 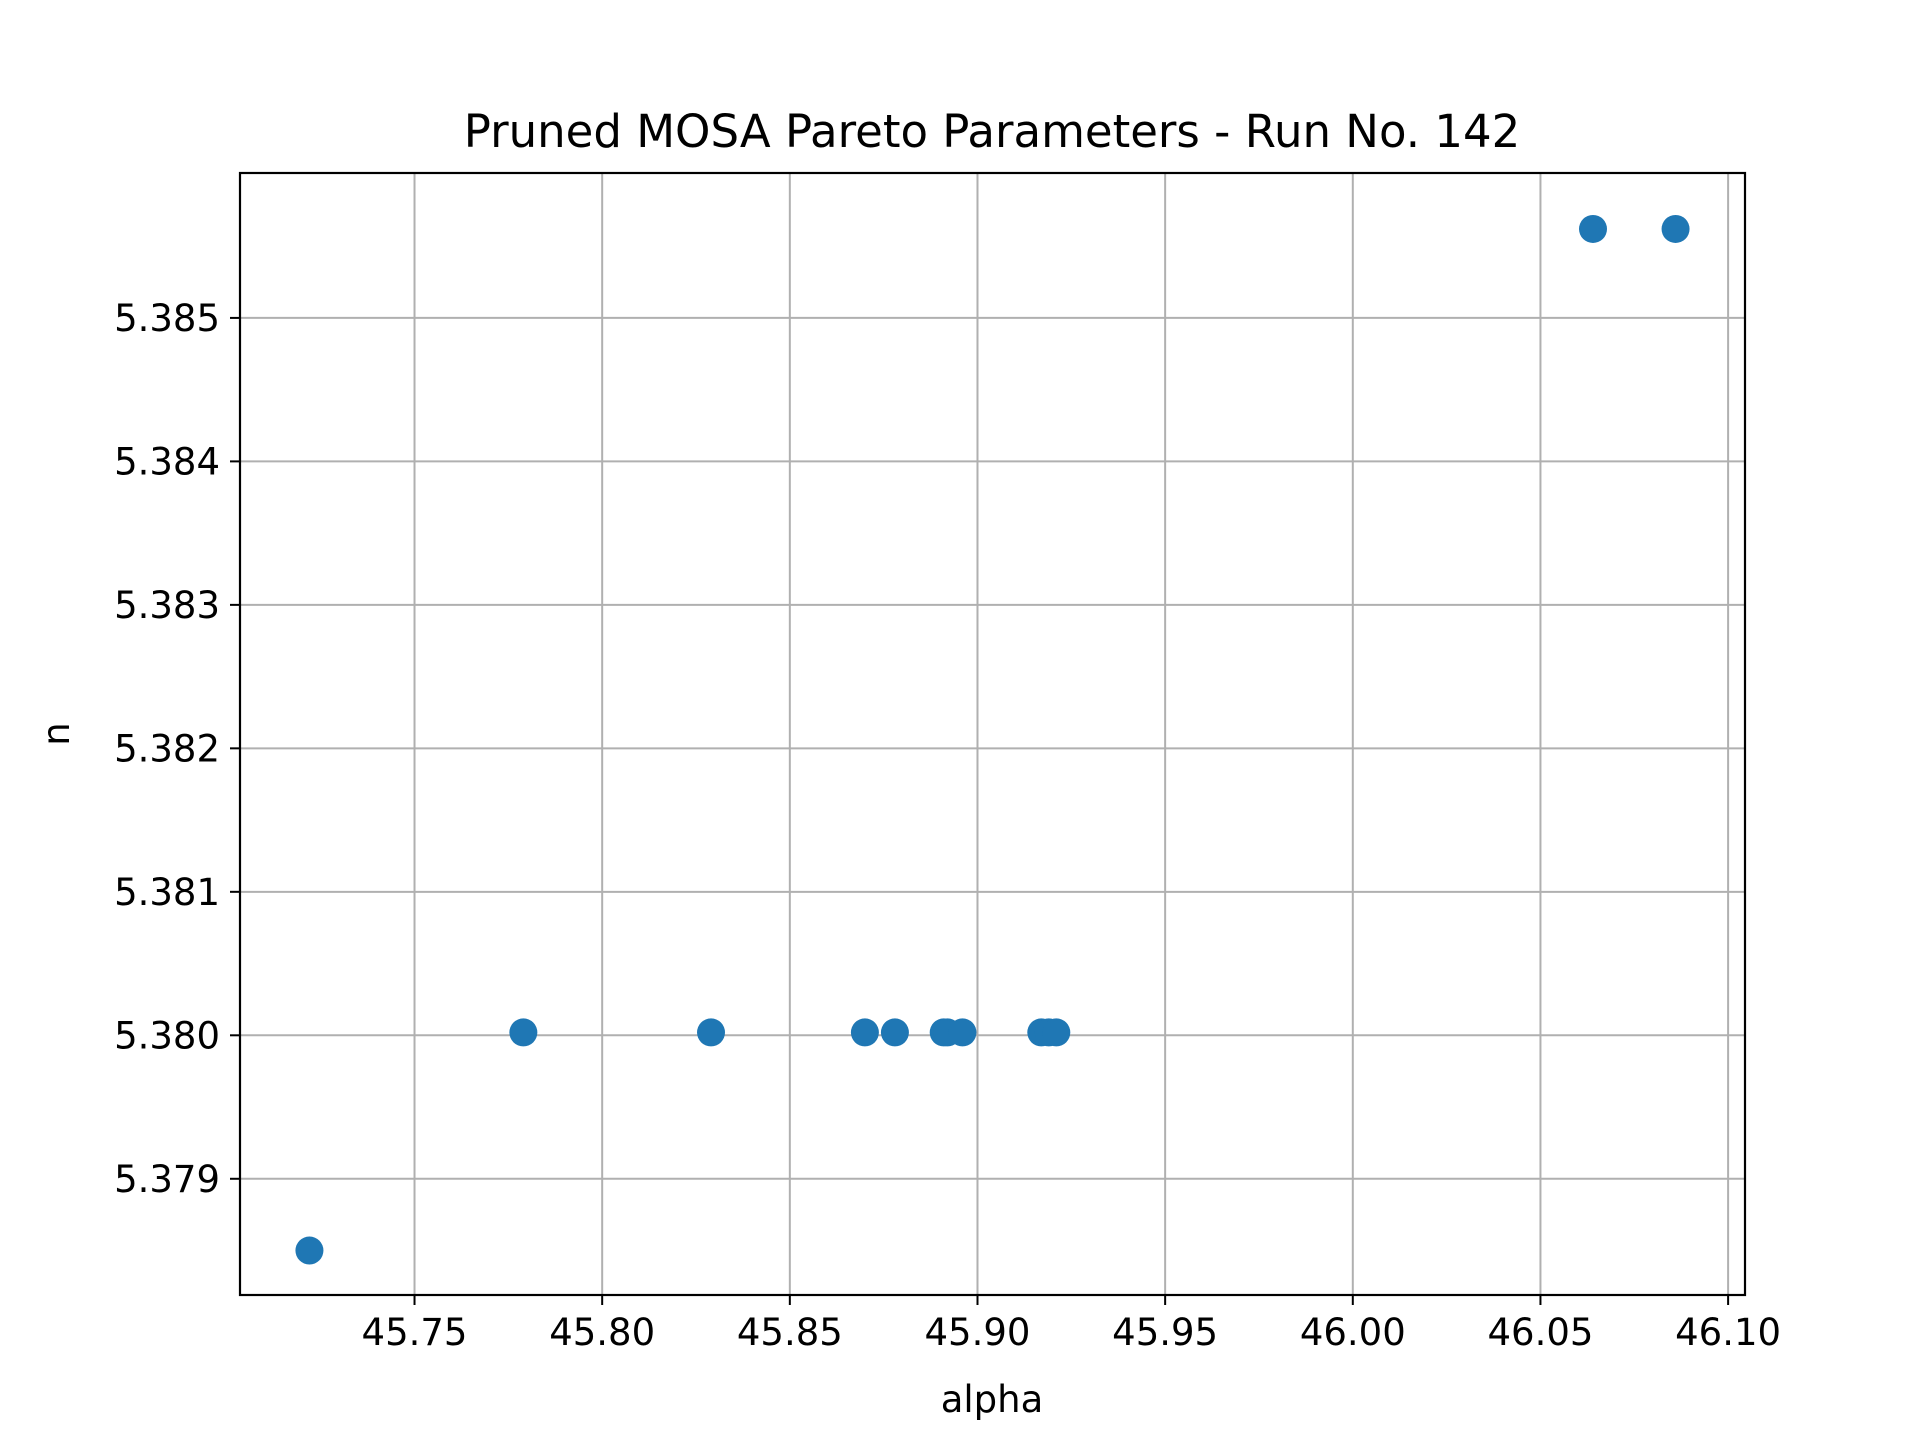 I want to click on y-tick-label: 5.382, so click(x=167, y=748).